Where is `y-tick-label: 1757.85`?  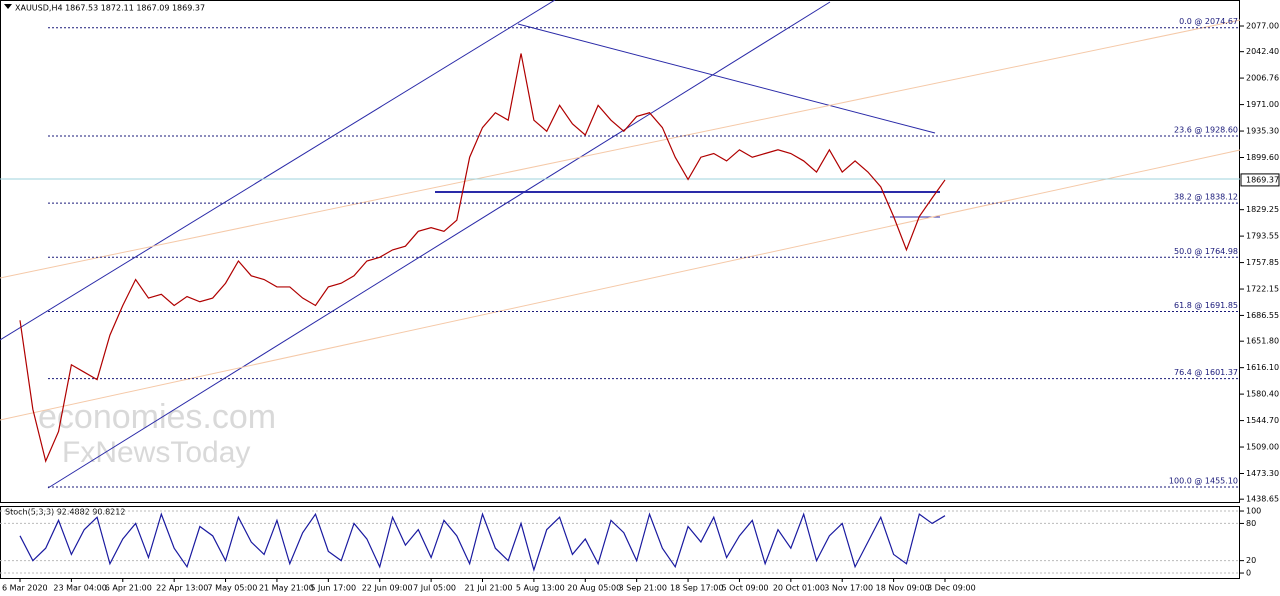 y-tick-label: 1757.85 is located at coordinates (1262, 262).